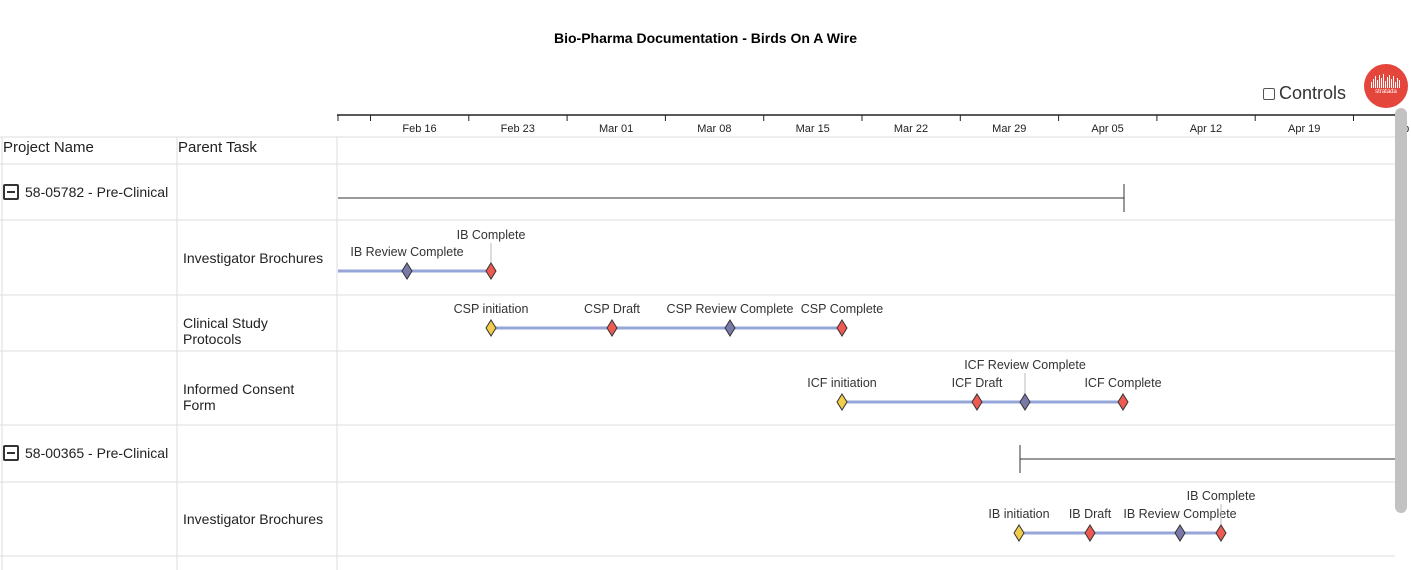  What do you see at coordinates (1269, 93) in the screenshot?
I see `controls-checkbox` at bounding box center [1269, 93].